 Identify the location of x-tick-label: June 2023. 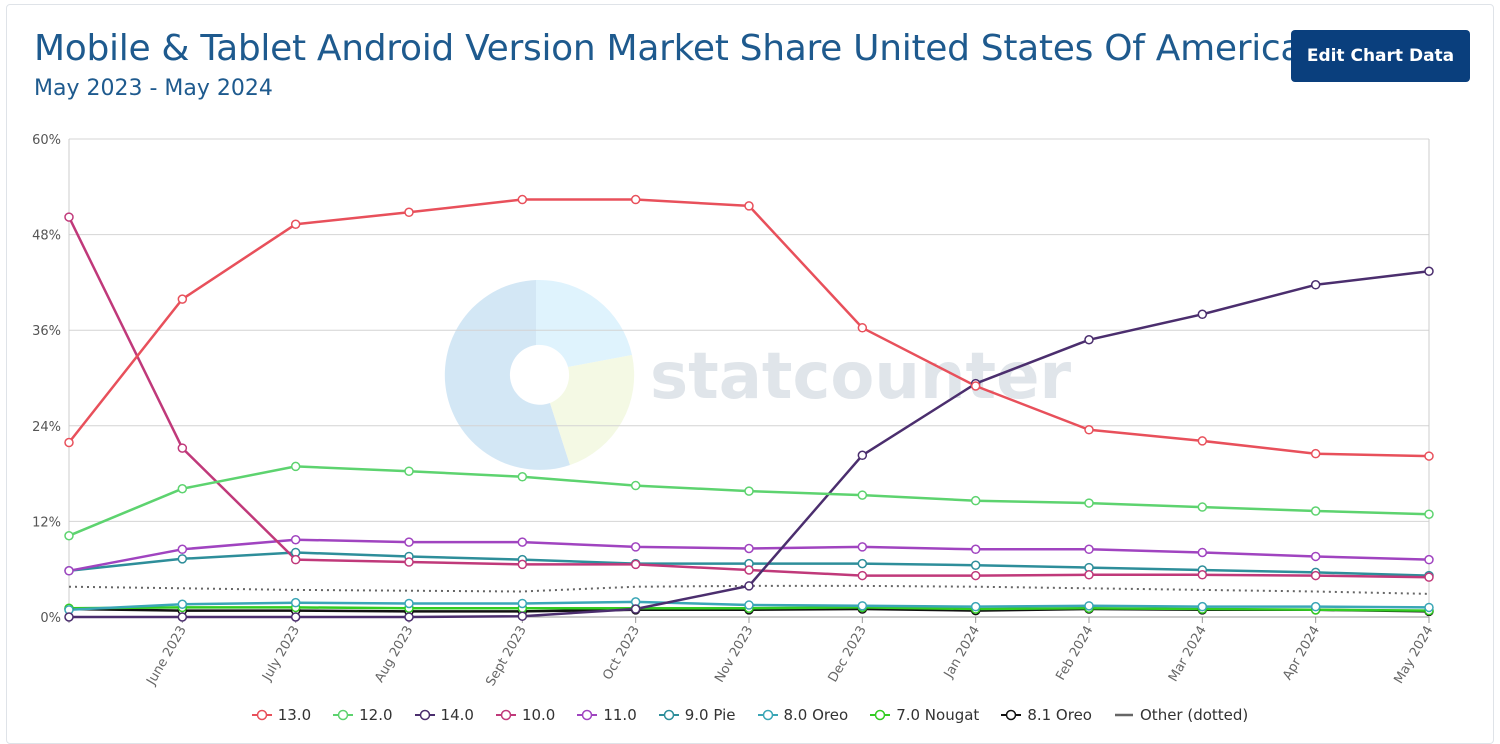
(167, 656).